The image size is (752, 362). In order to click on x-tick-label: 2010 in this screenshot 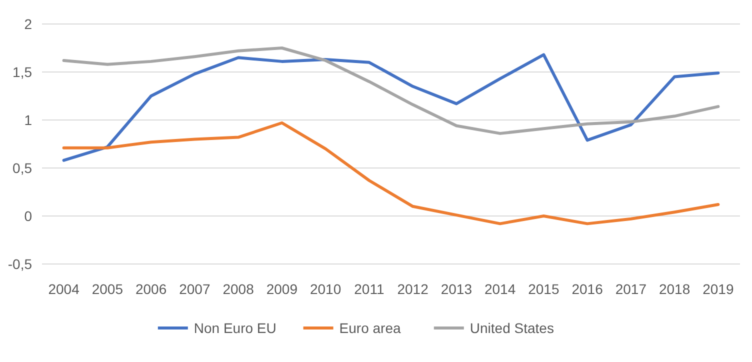, I will do `click(326, 289)`.